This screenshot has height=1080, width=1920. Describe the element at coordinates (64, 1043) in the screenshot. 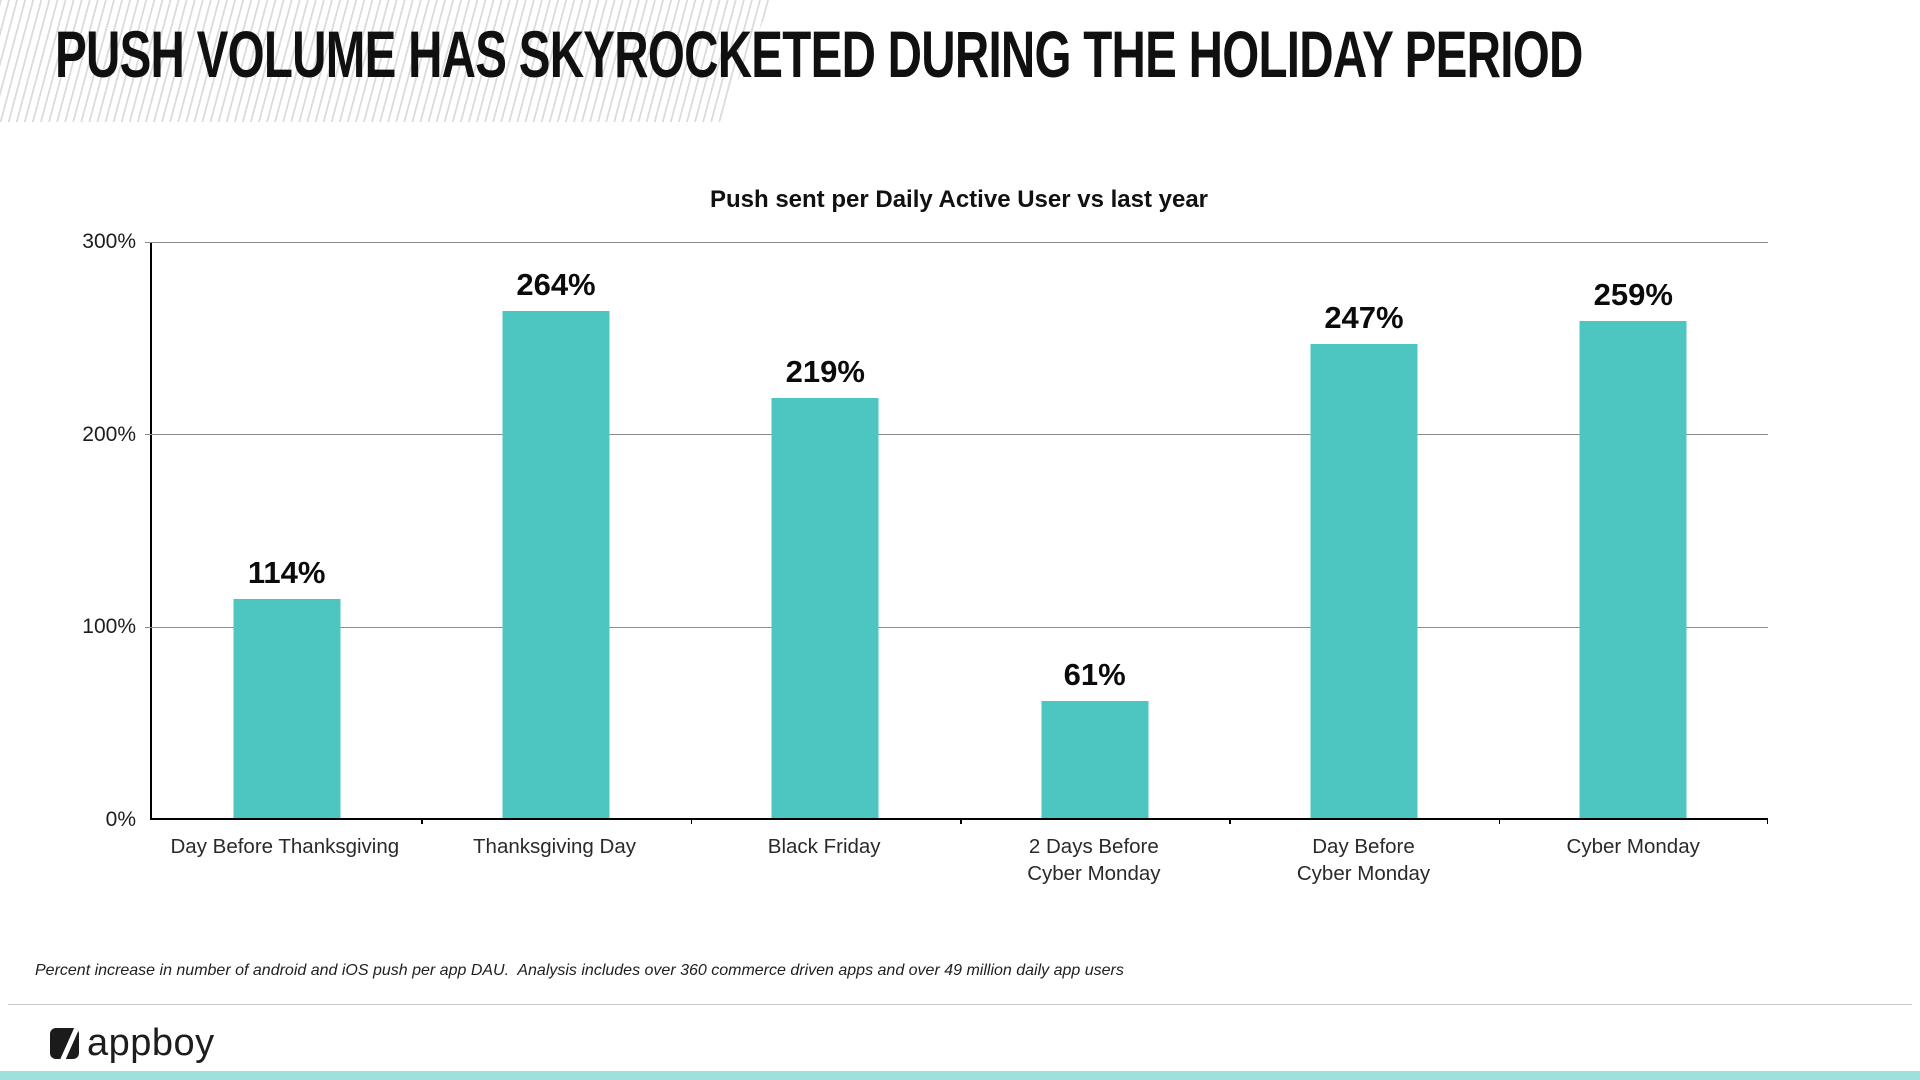

I see `appboy-logo-mark-icon` at that location.